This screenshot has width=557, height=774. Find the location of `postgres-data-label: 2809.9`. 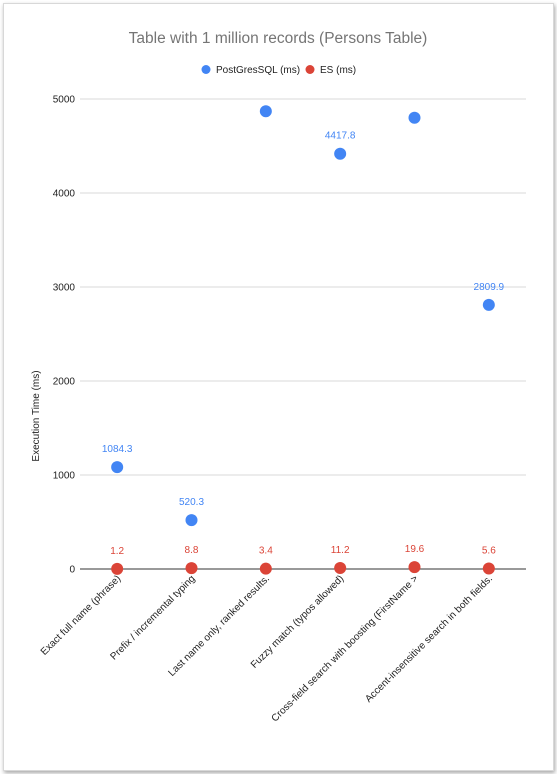

postgres-data-label: 2809.9 is located at coordinates (489, 287).